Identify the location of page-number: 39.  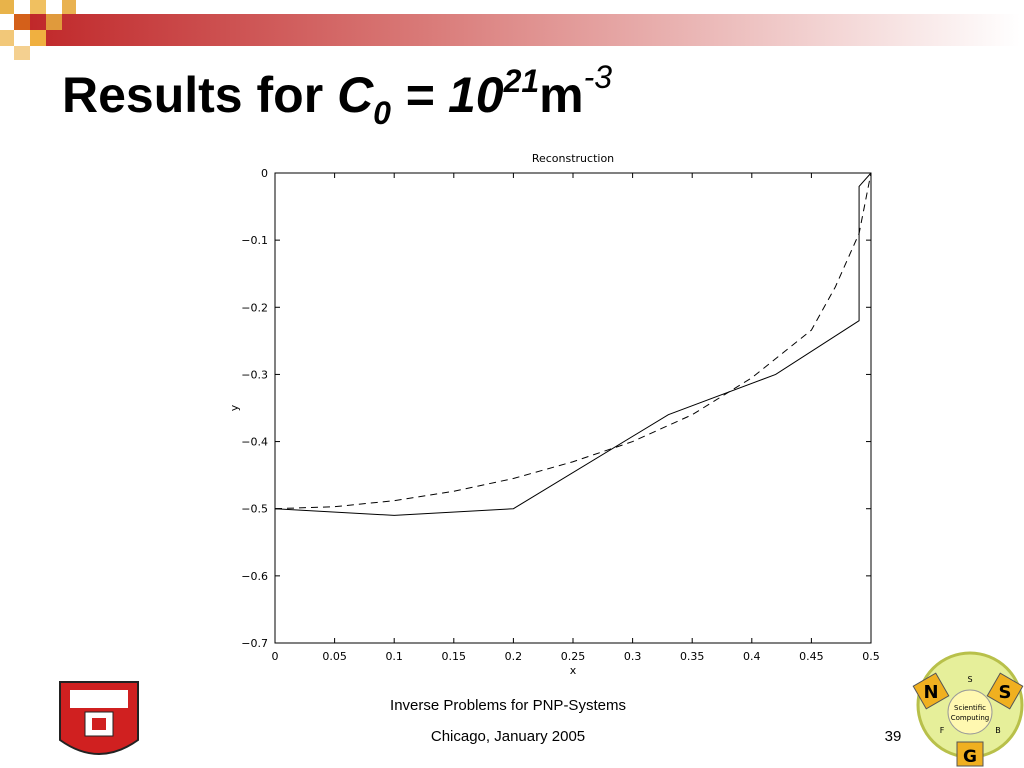
(893, 736).